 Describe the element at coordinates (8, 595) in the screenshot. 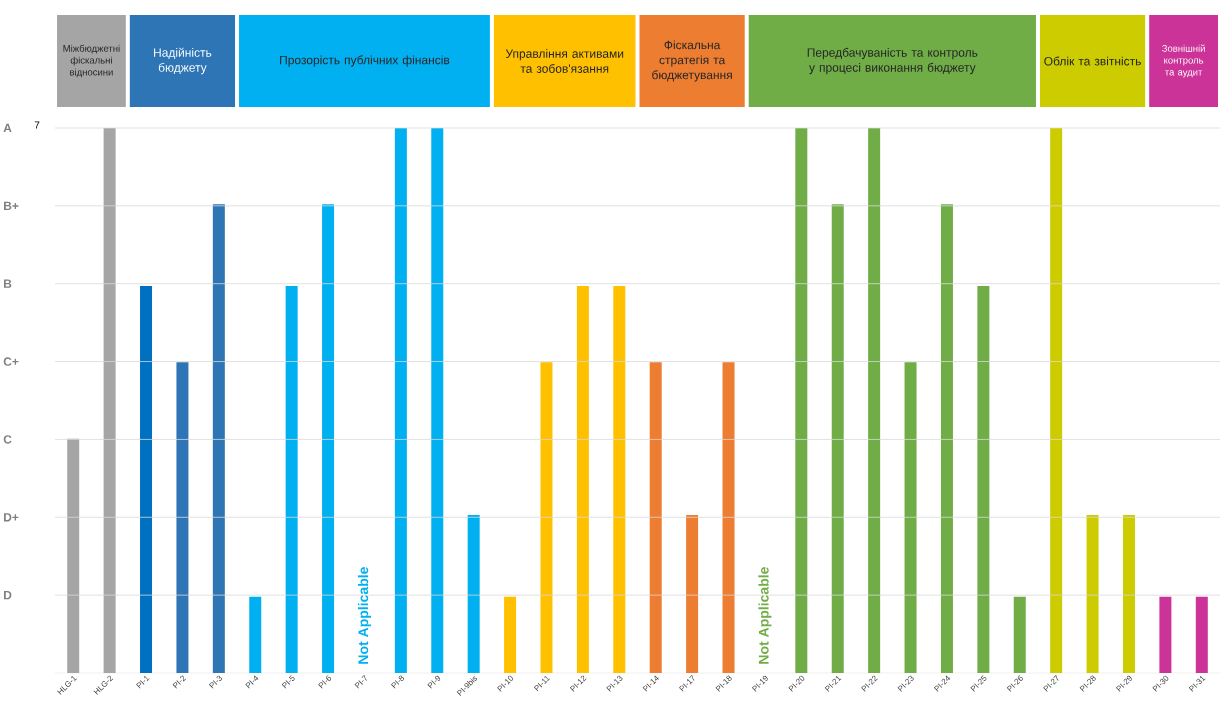

I see `text: D` at that location.